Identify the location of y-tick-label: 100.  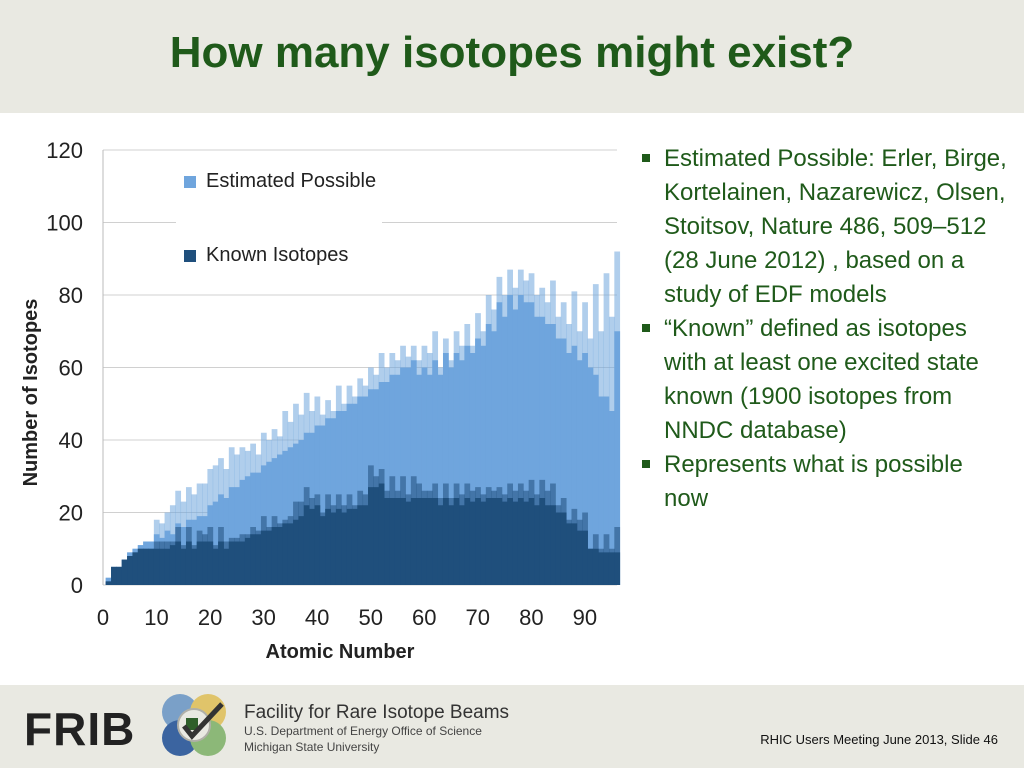
(64, 223).